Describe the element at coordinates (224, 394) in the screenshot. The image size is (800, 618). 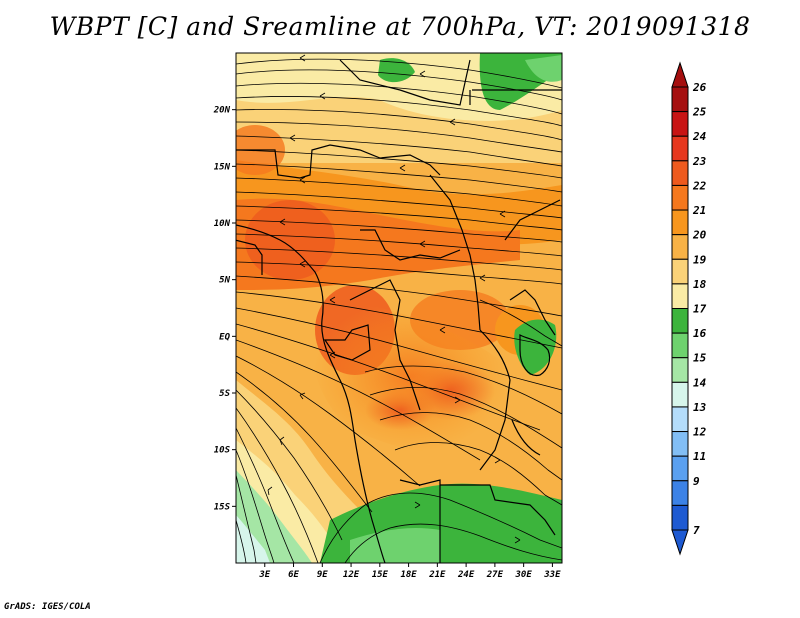
I see `lat-label: 5S` at that location.